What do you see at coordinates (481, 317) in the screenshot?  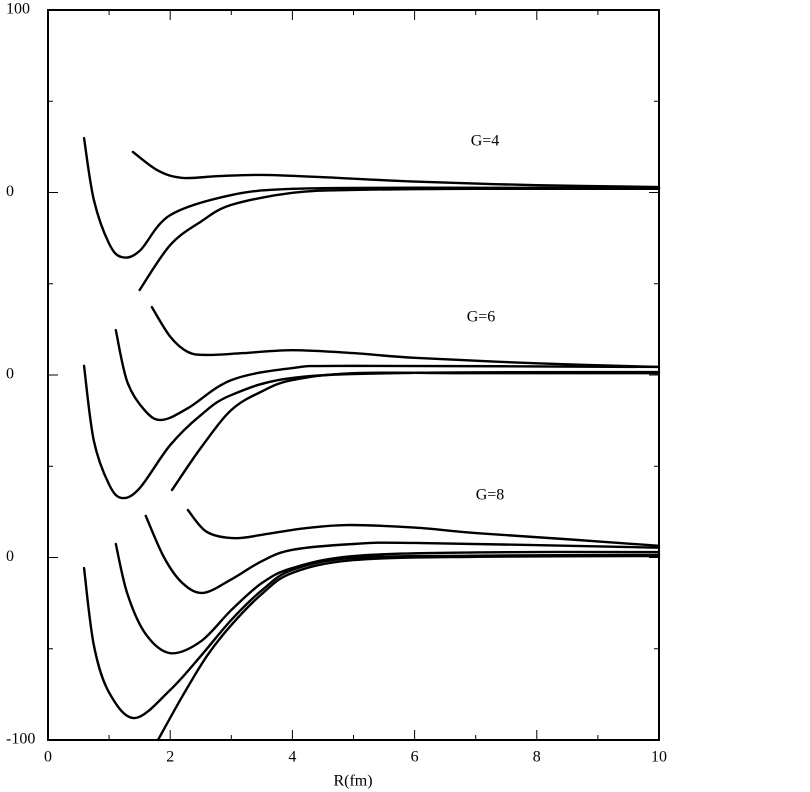 I see `group-label: G=6` at bounding box center [481, 317].